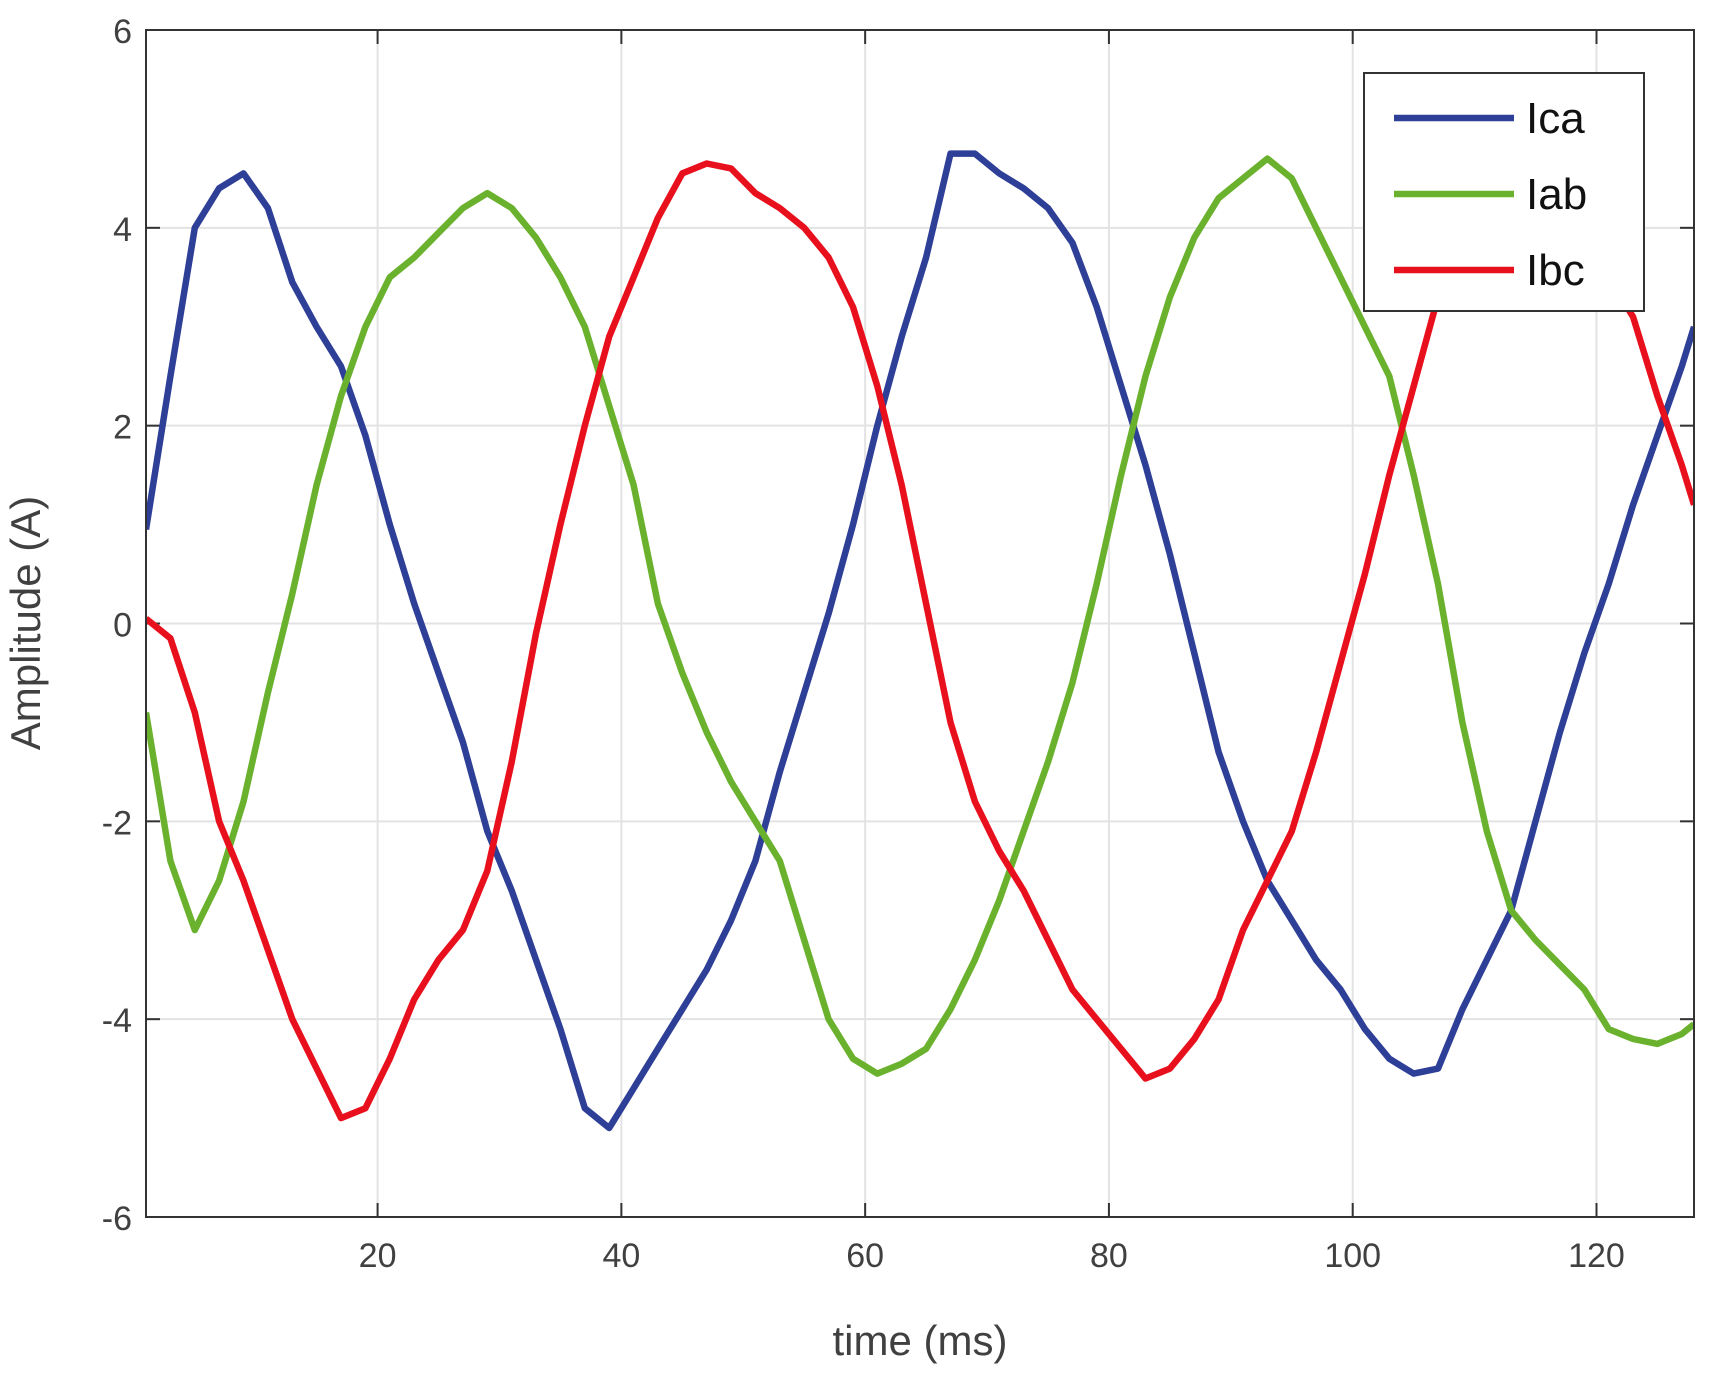  What do you see at coordinates (378, 1256) in the screenshot?
I see `x-tick-label: 20` at bounding box center [378, 1256].